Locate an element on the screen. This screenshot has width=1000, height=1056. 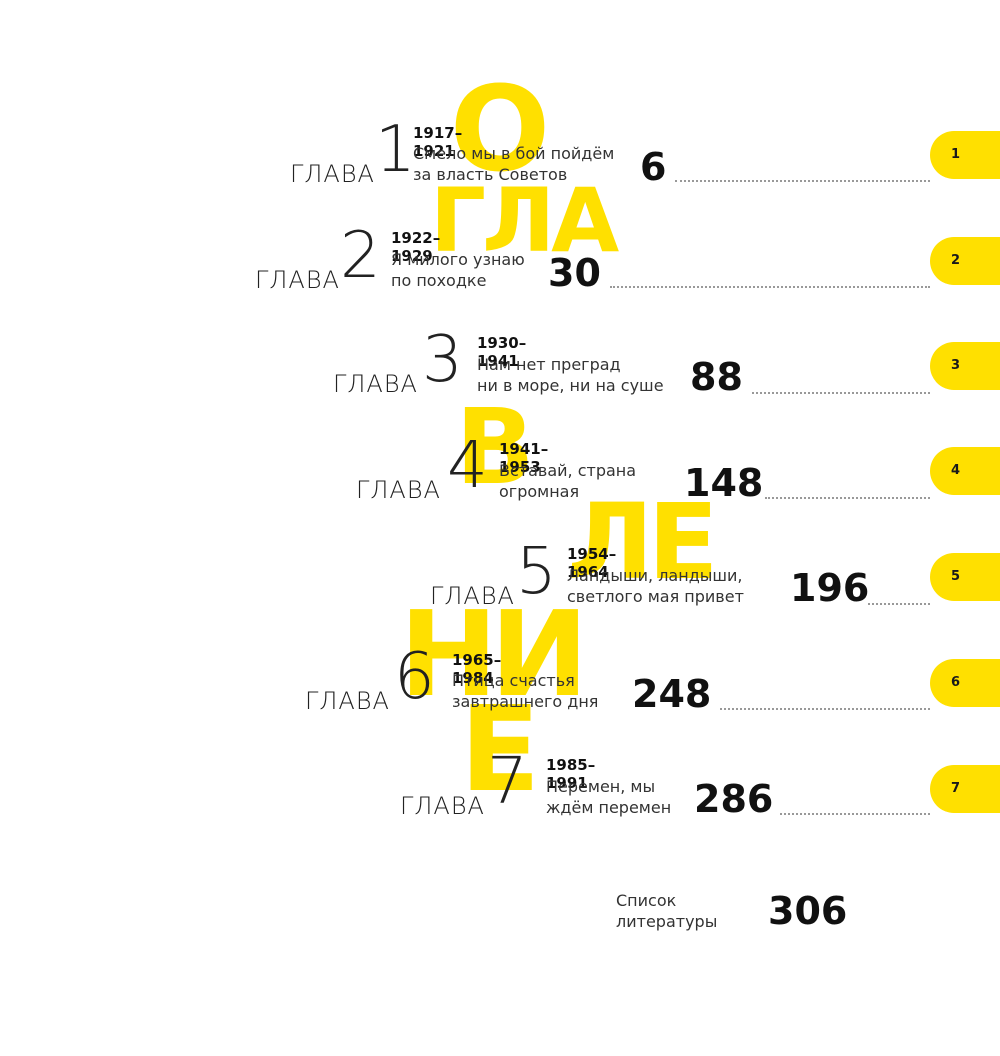
bibliography-label-line1: Список is located at coordinates (646, 900).